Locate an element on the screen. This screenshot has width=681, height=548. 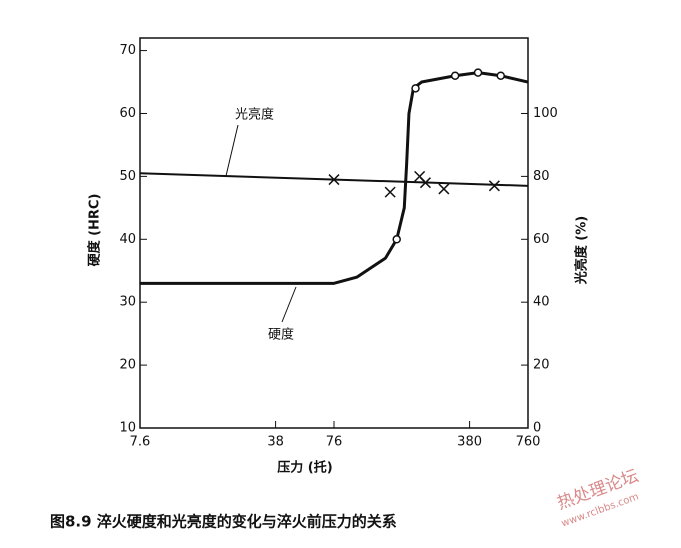
y2-tick-label: 40 is located at coordinates (541, 302).